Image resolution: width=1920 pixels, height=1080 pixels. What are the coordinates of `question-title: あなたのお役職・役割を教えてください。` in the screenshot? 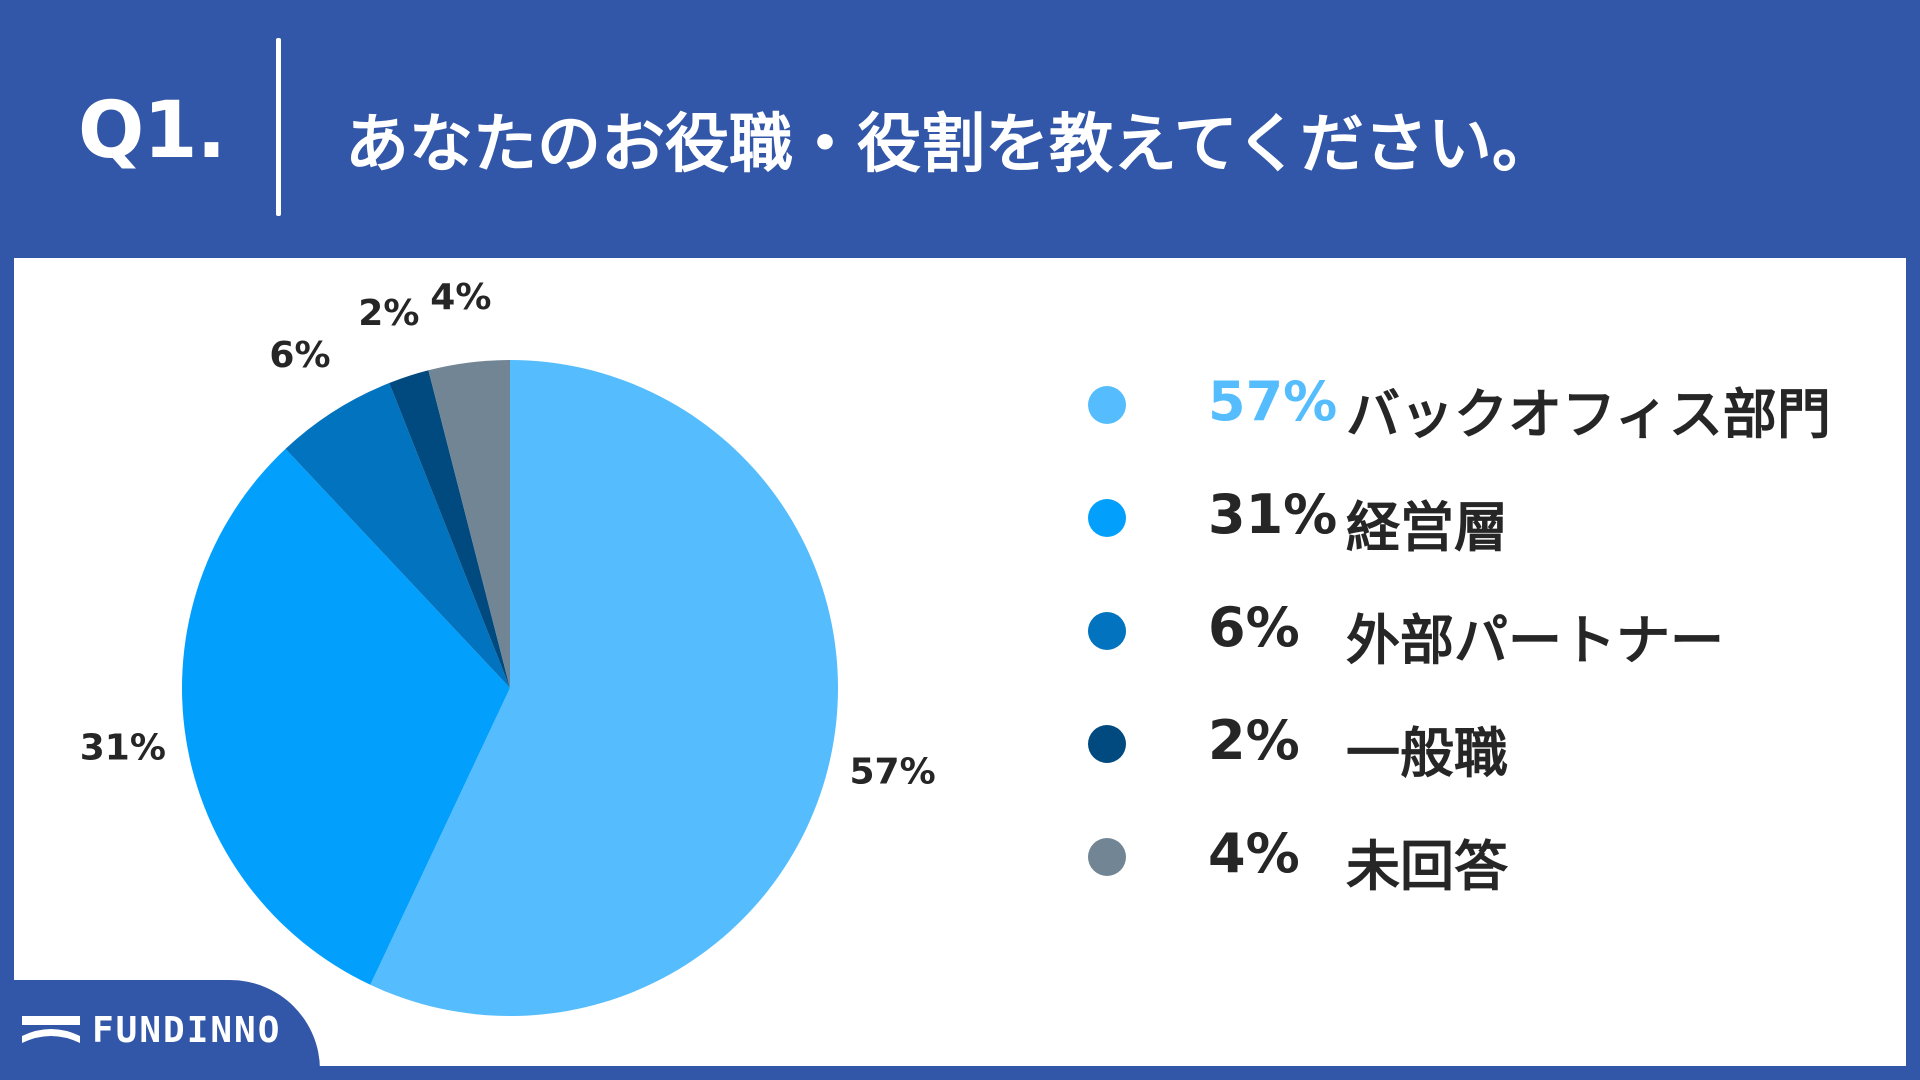 It's located at (950, 145).